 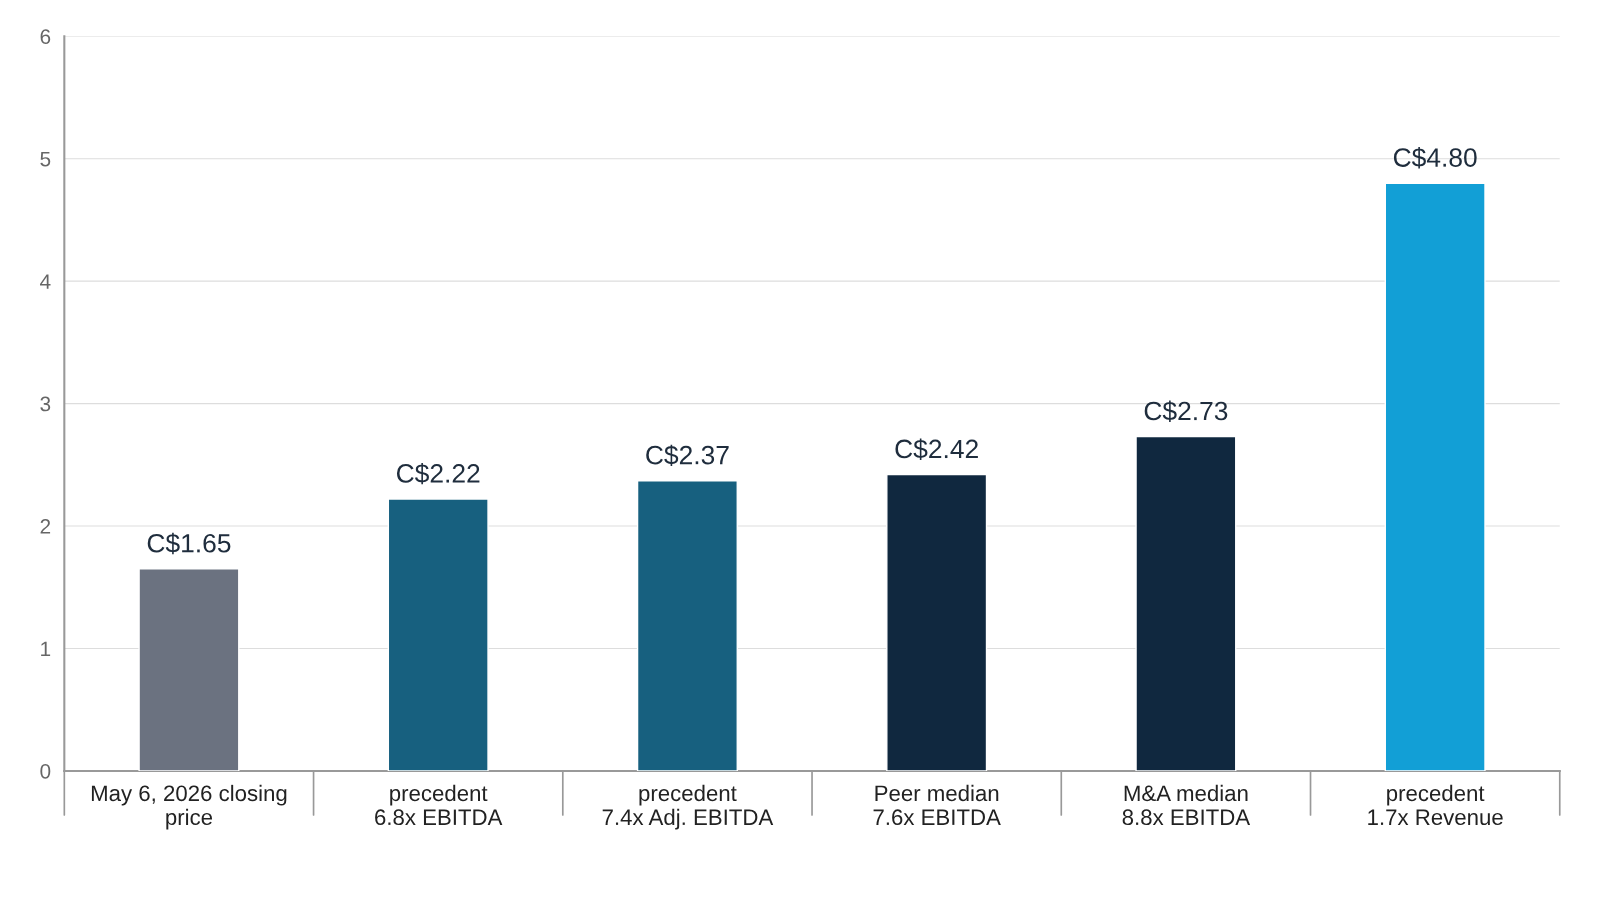 I want to click on y-tick-label: 4, so click(x=45, y=281).